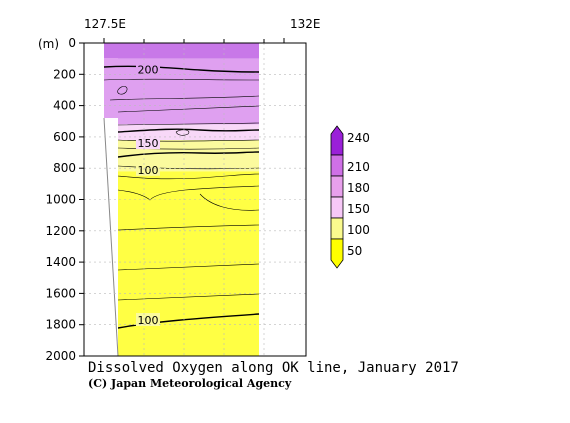 The width and height of the screenshot is (570, 423). What do you see at coordinates (358, 209) in the screenshot?
I see `colorbar-label-150: 150` at bounding box center [358, 209].